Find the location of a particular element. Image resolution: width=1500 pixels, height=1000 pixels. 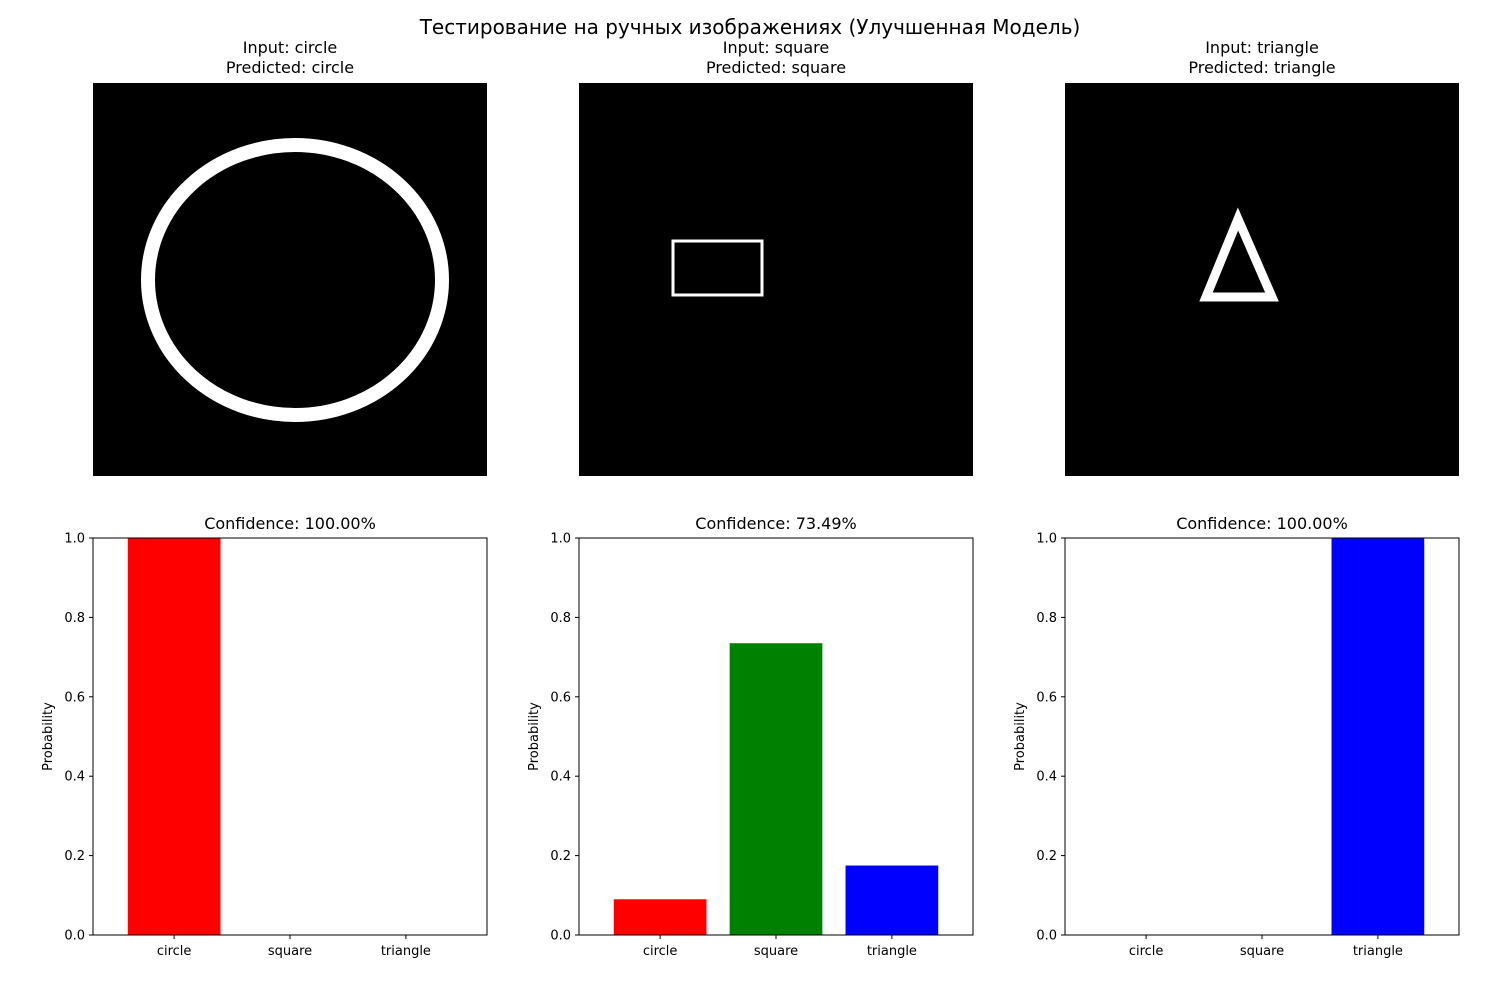

circle-outline is located at coordinates (295, 280).